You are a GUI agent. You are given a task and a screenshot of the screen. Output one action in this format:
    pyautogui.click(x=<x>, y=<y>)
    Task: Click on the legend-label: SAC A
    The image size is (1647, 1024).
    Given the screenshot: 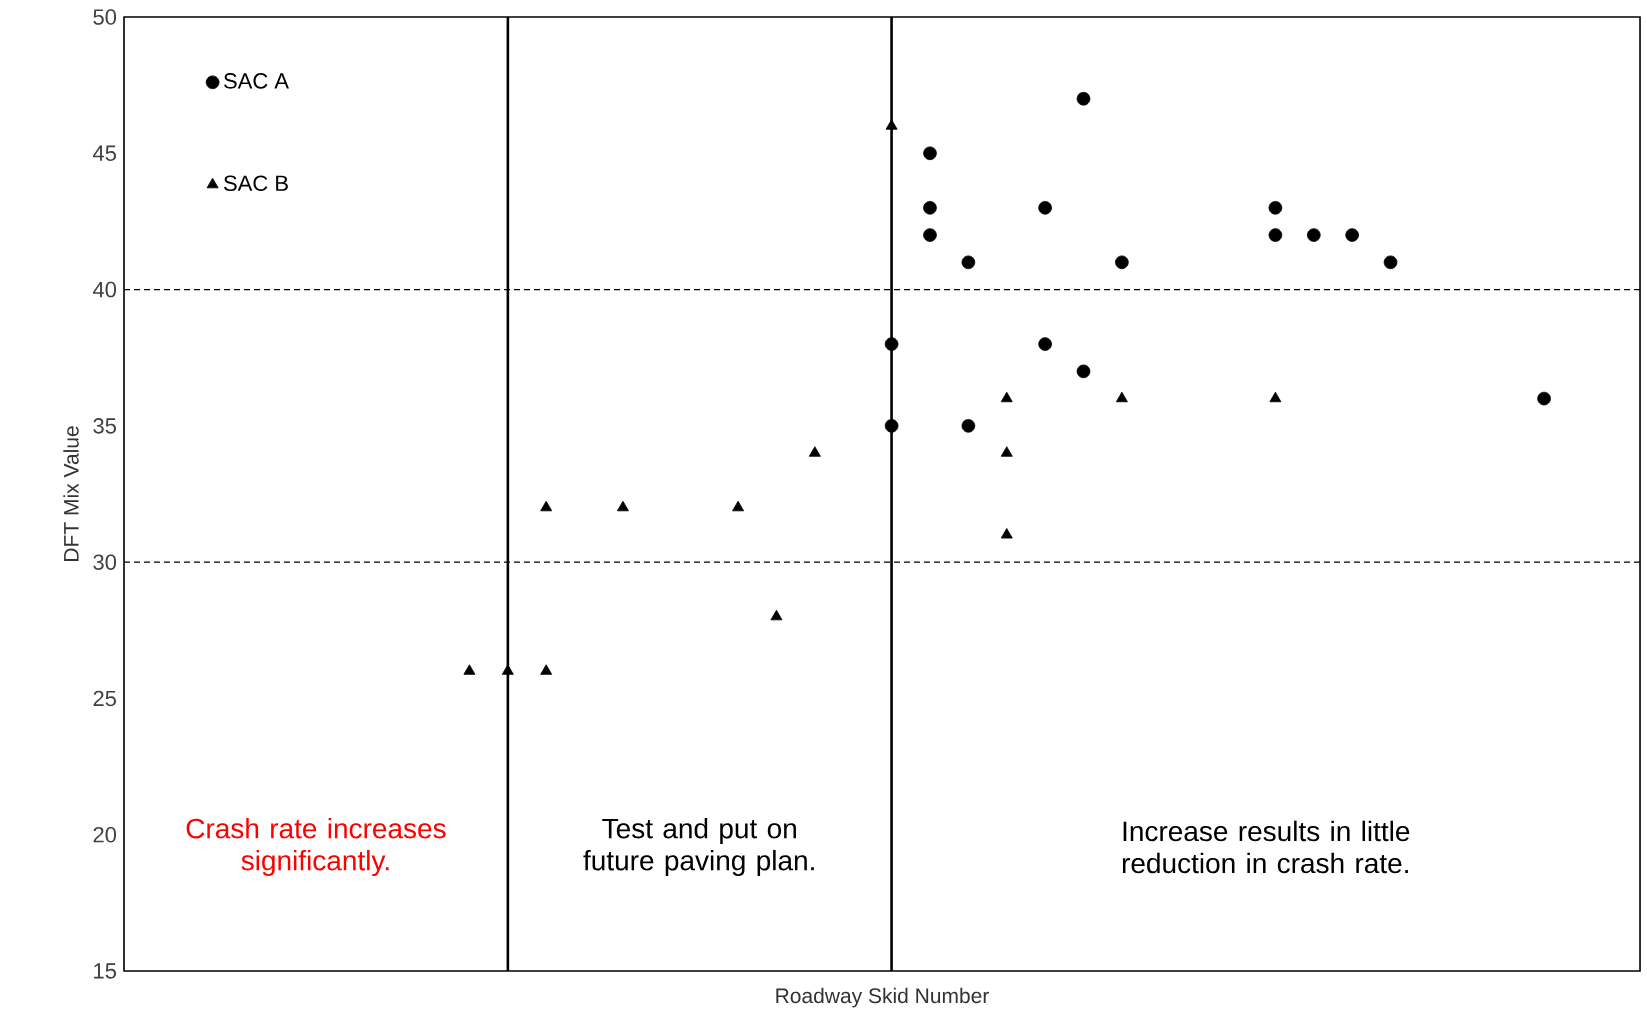 What is the action you would take?
    pyautogui.click(x=256, y=81)
    